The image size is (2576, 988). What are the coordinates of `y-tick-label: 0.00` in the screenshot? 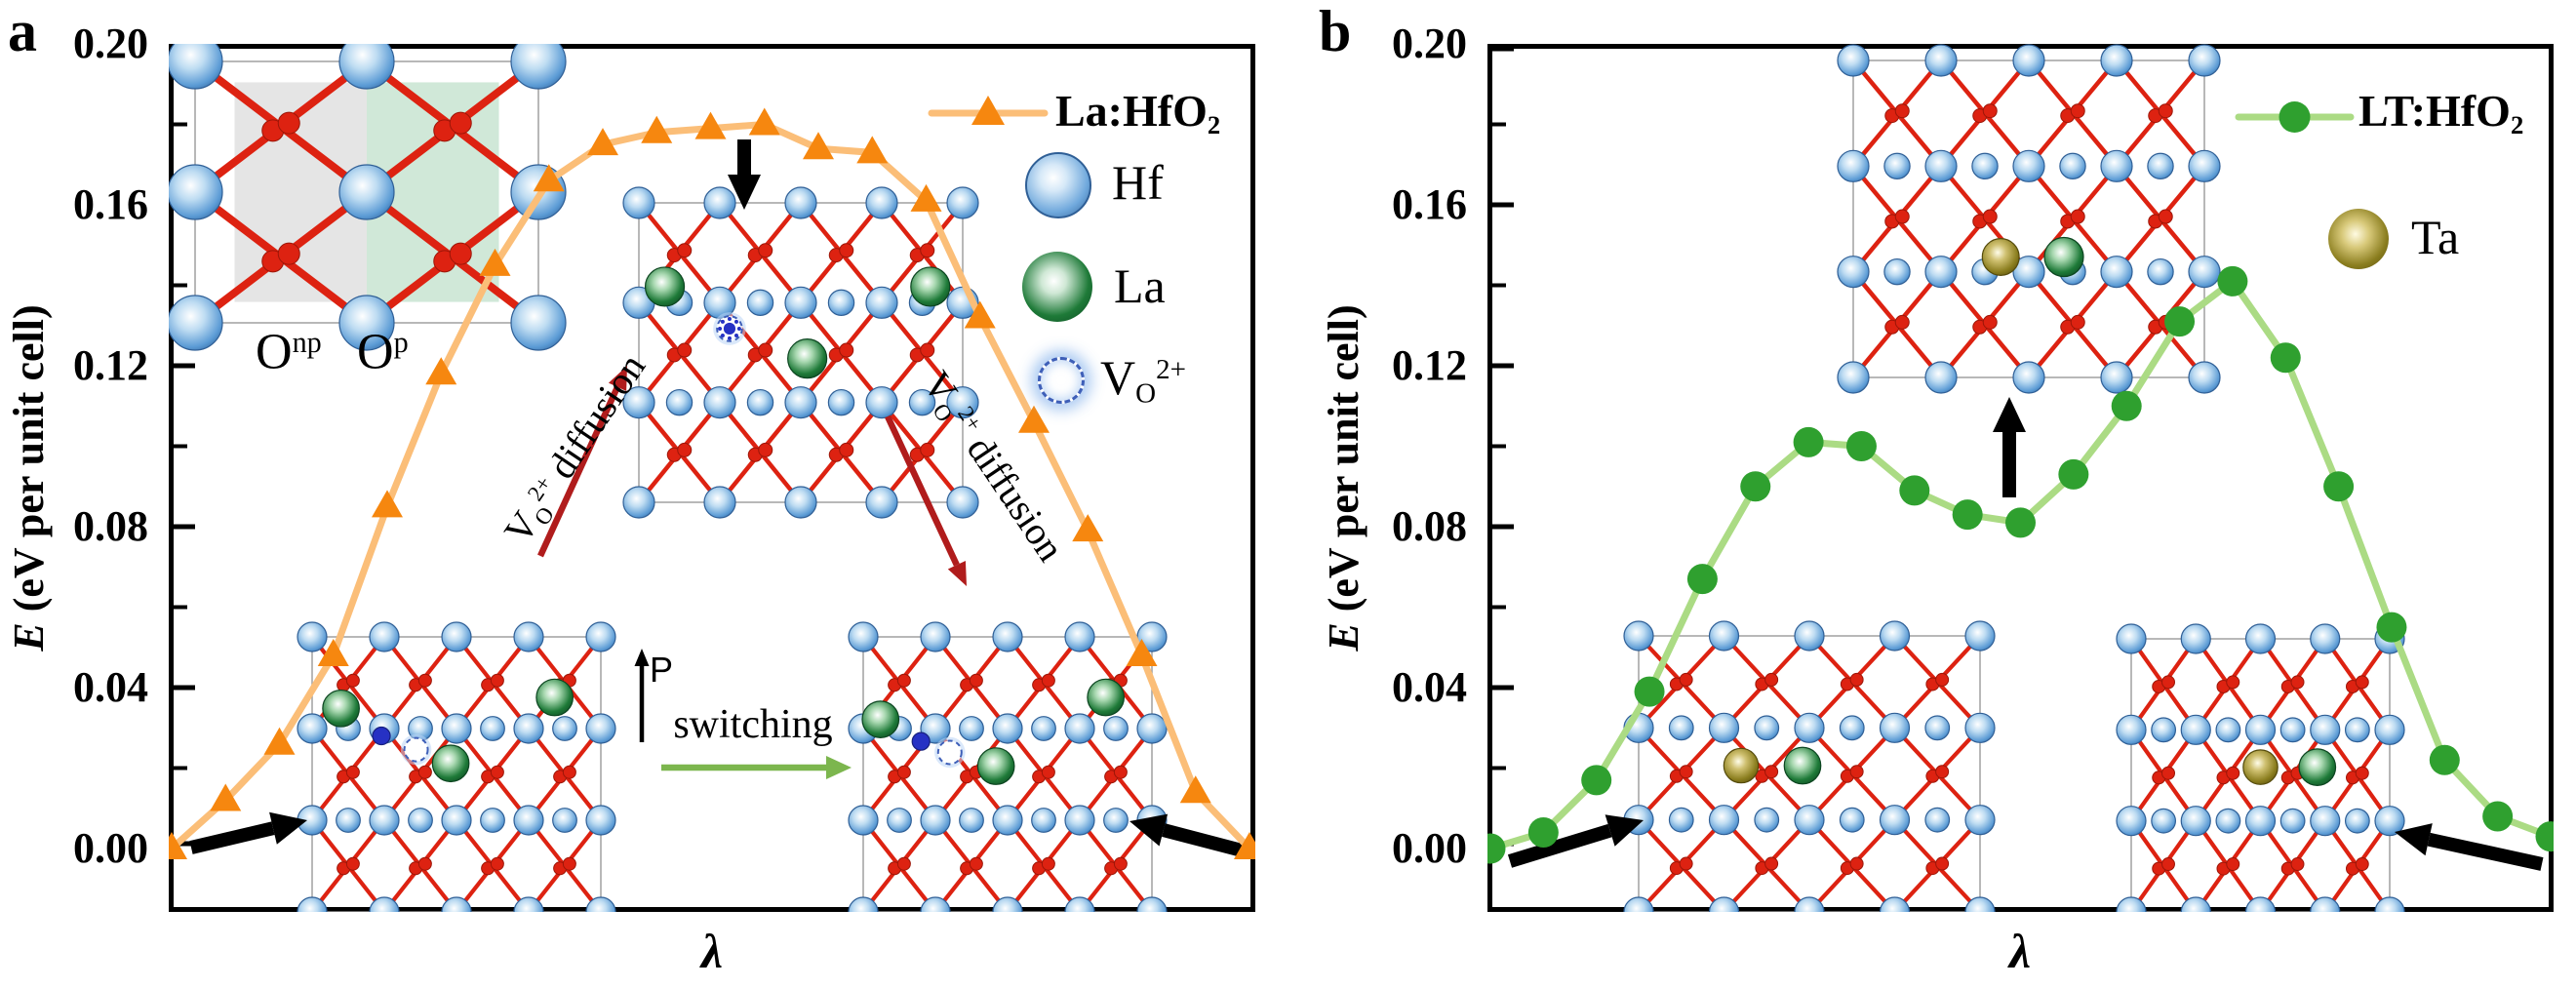 It's located at (1429, 848).